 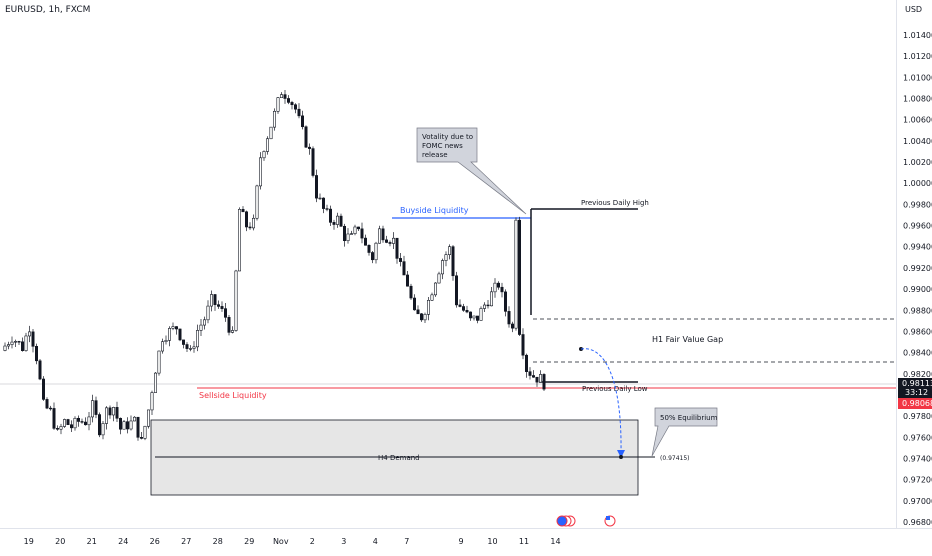 I want to click on time-tick-label: 24, so click(x=123, y=541).